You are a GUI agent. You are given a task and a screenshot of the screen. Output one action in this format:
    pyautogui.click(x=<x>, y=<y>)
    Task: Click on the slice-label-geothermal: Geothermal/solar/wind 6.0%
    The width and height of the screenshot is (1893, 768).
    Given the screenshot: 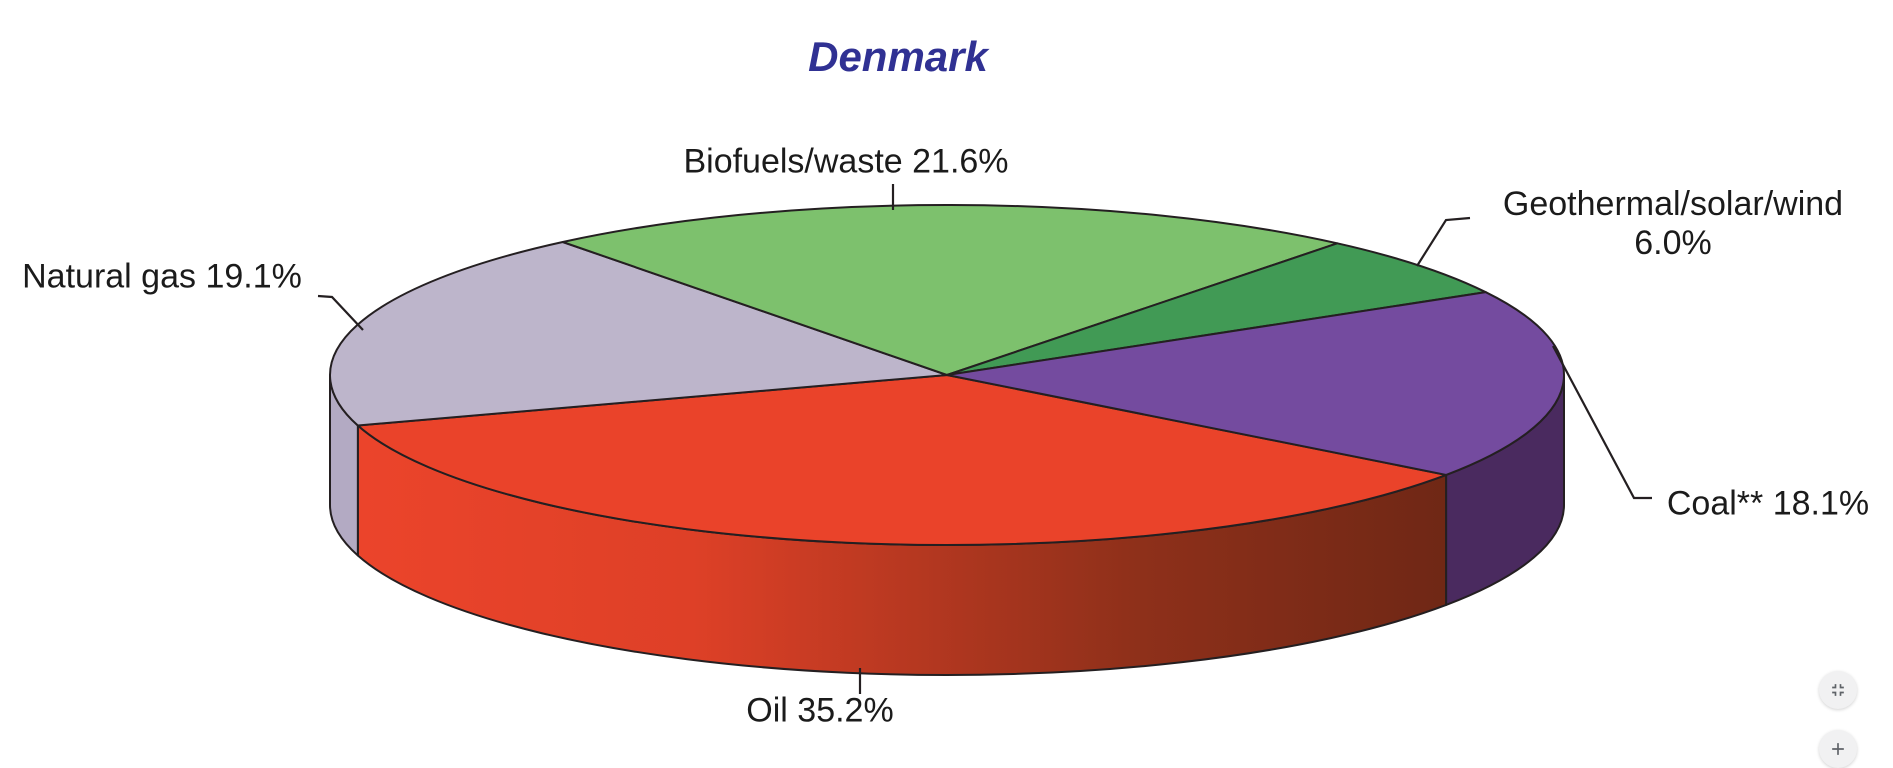 What is the action you would take?
    pyautogui.click(x=1673, y=224)
    